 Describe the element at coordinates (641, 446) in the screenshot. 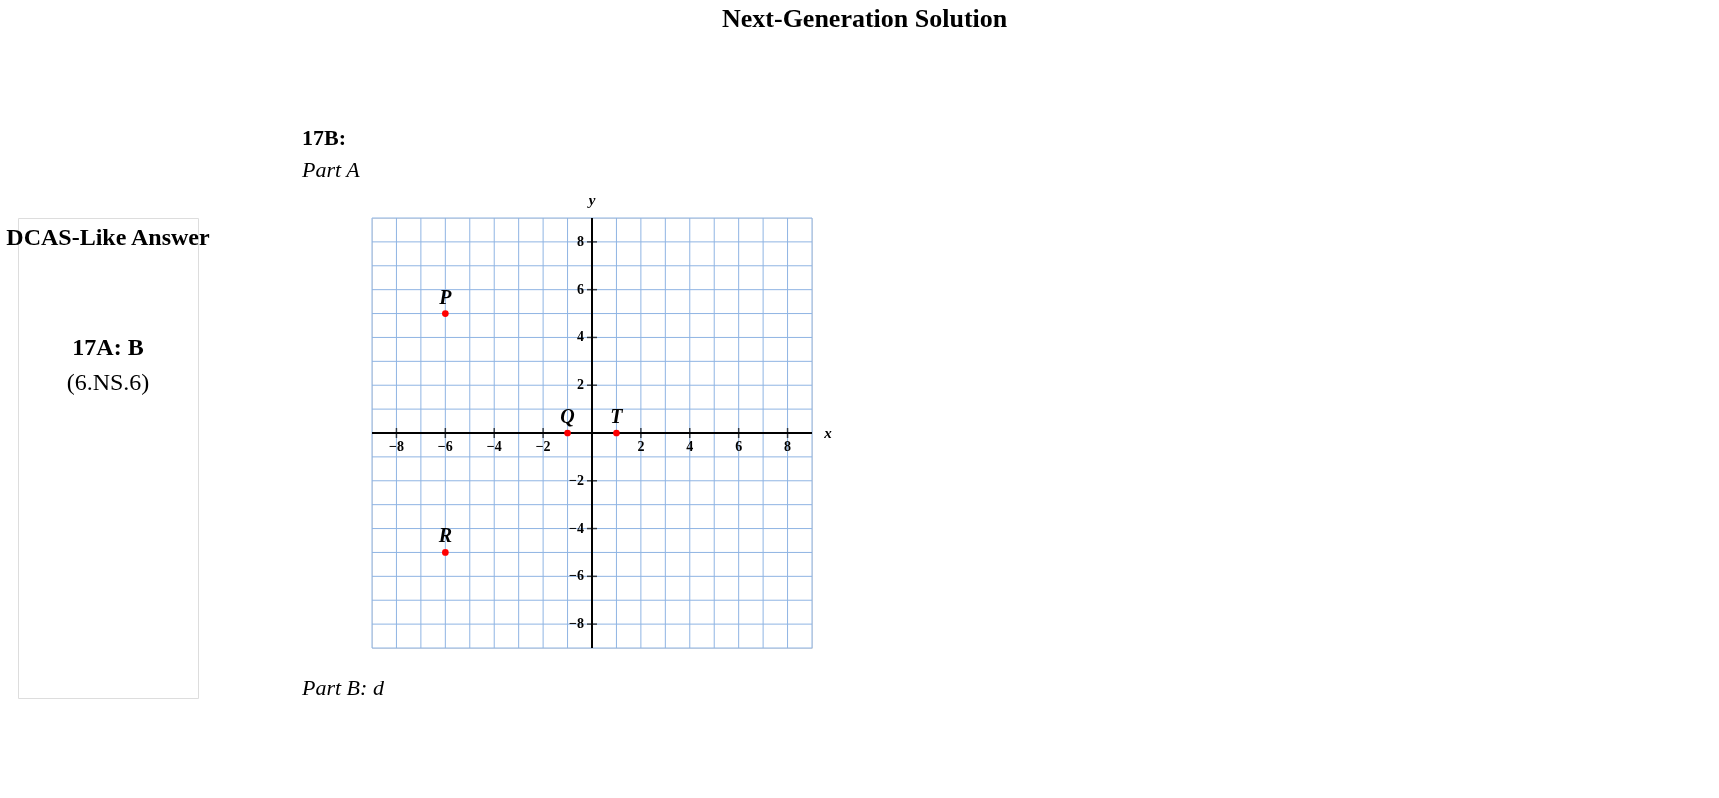

I see `x-tick-label: 2` at that location.